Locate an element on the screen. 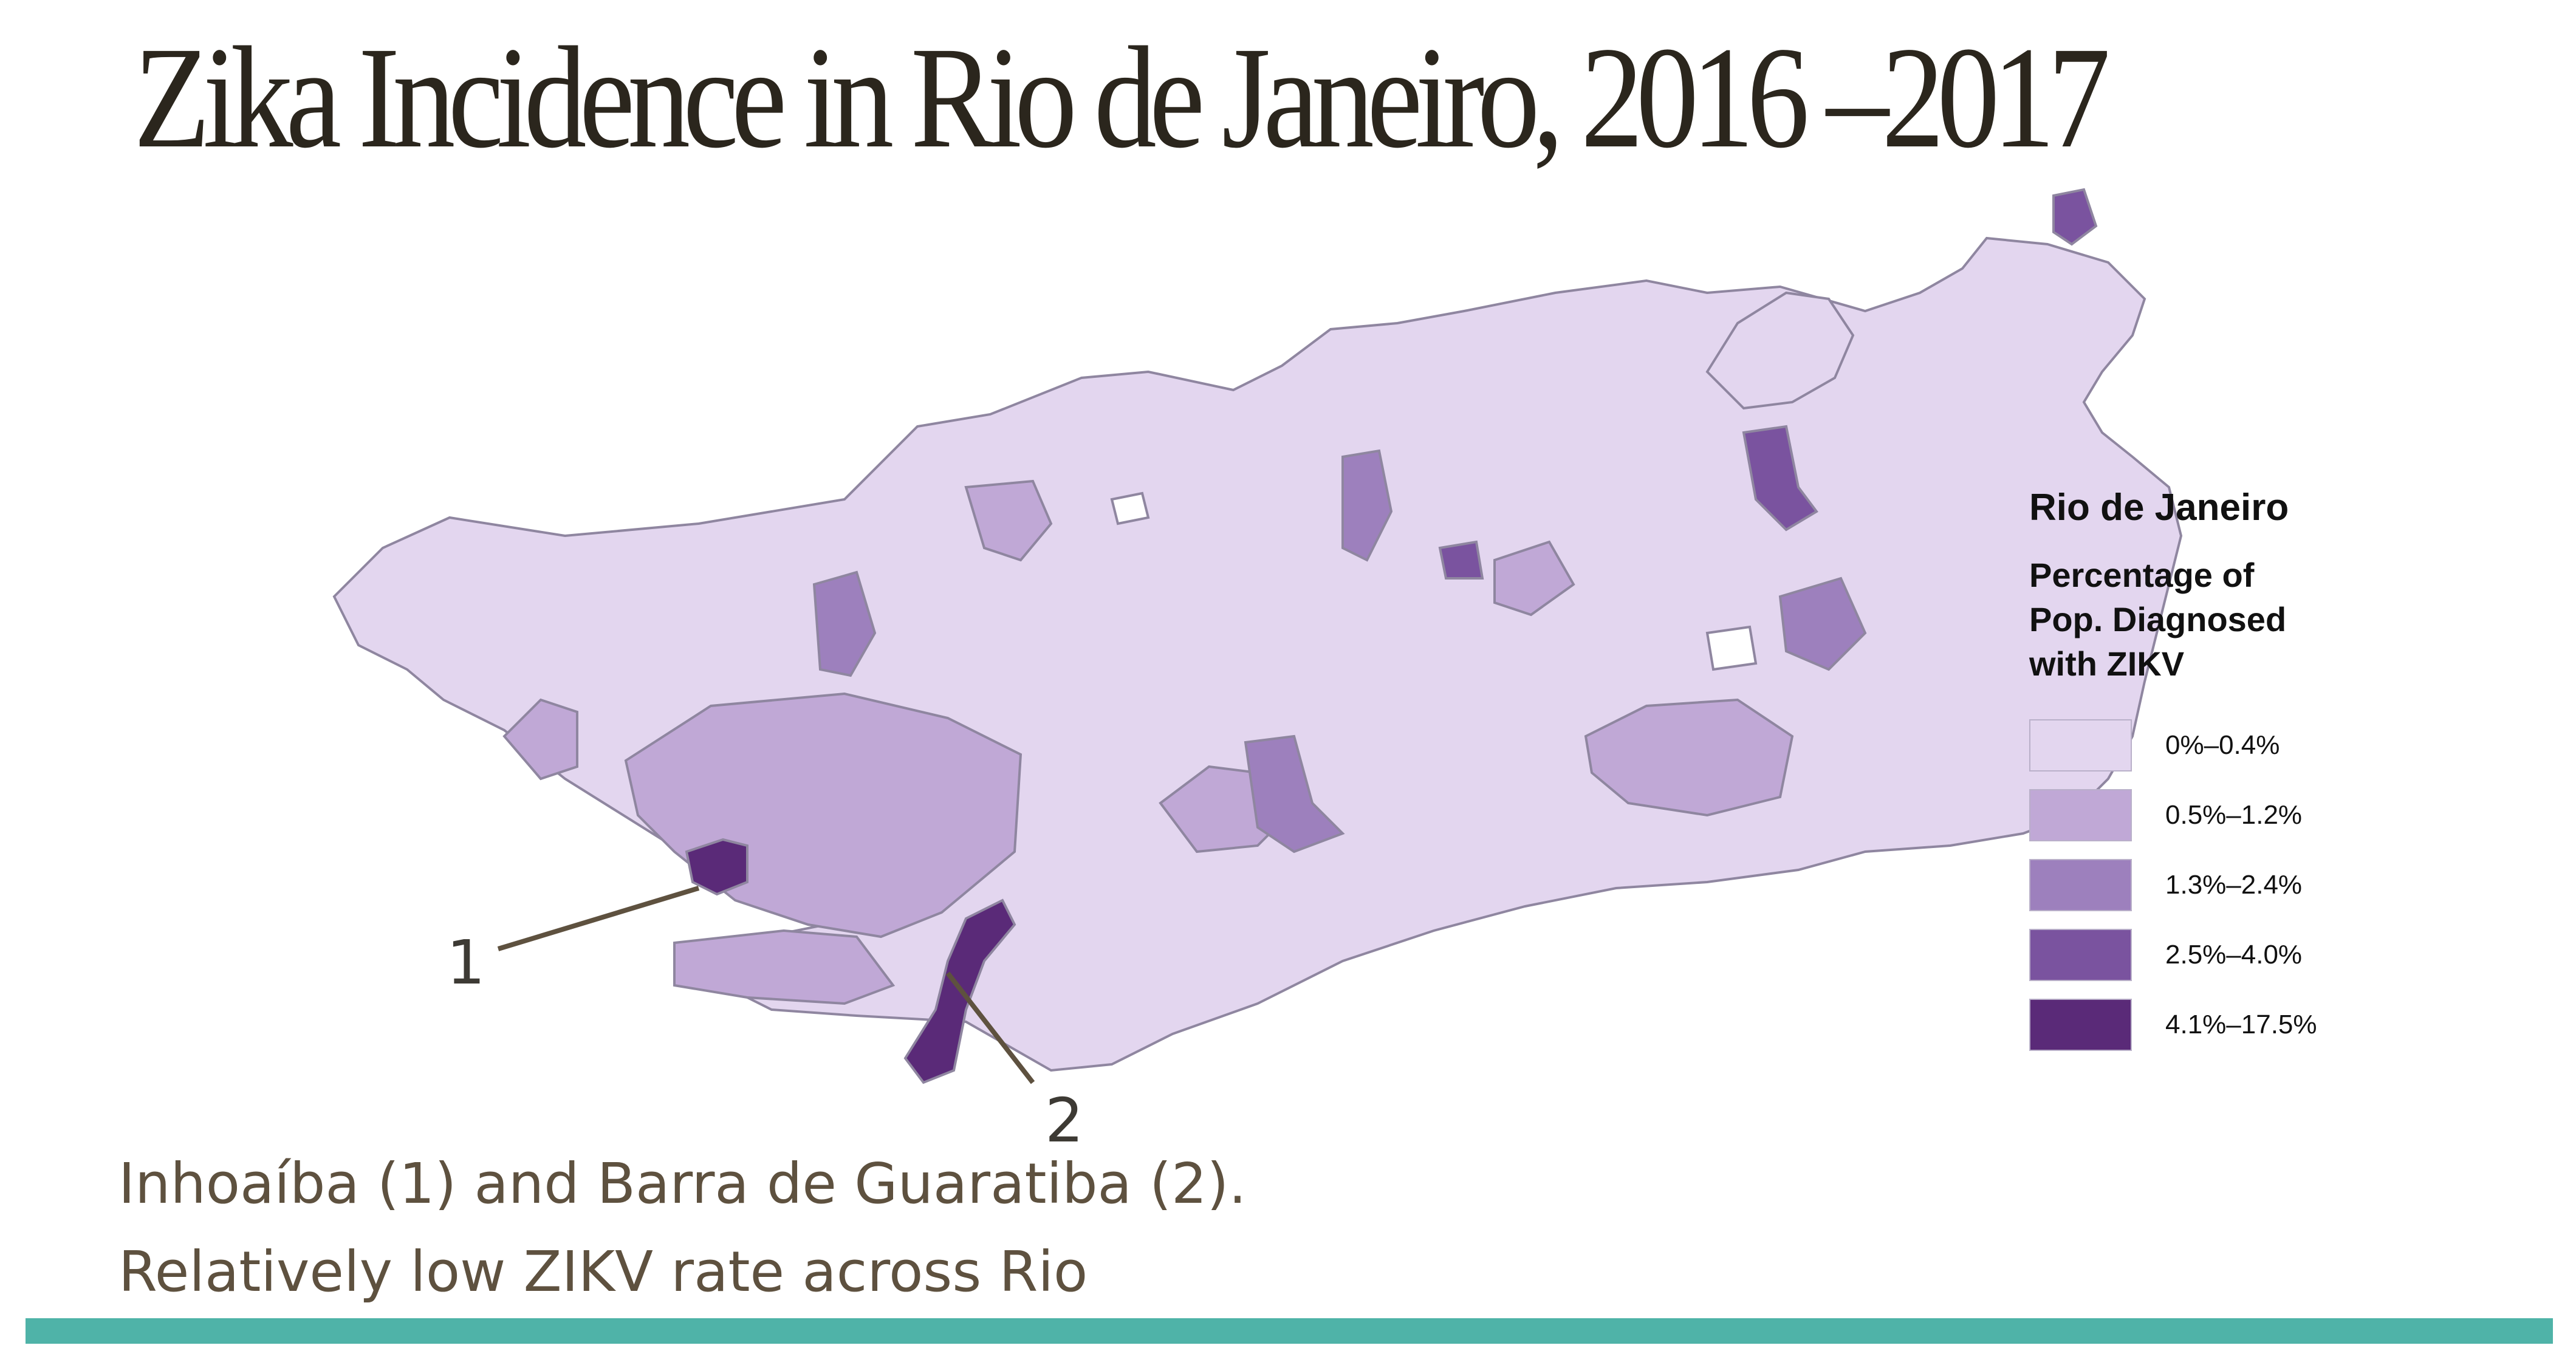 Image resolution: width=2576 pixels, height=1365 pixels. legend-subtitle-line: with ZIKV is located at coordinates (2107, 663).